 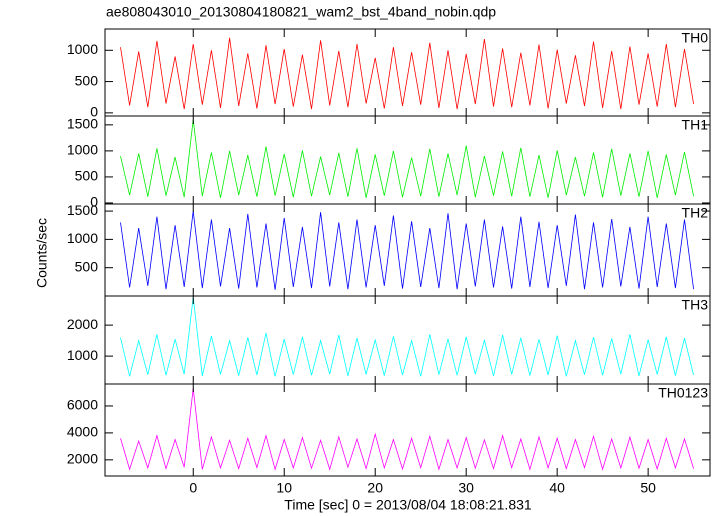 What do you see at coordinates (695, 213) in the screenshot?
I see `panel-label: TH2` at bounding box center [695, 213].